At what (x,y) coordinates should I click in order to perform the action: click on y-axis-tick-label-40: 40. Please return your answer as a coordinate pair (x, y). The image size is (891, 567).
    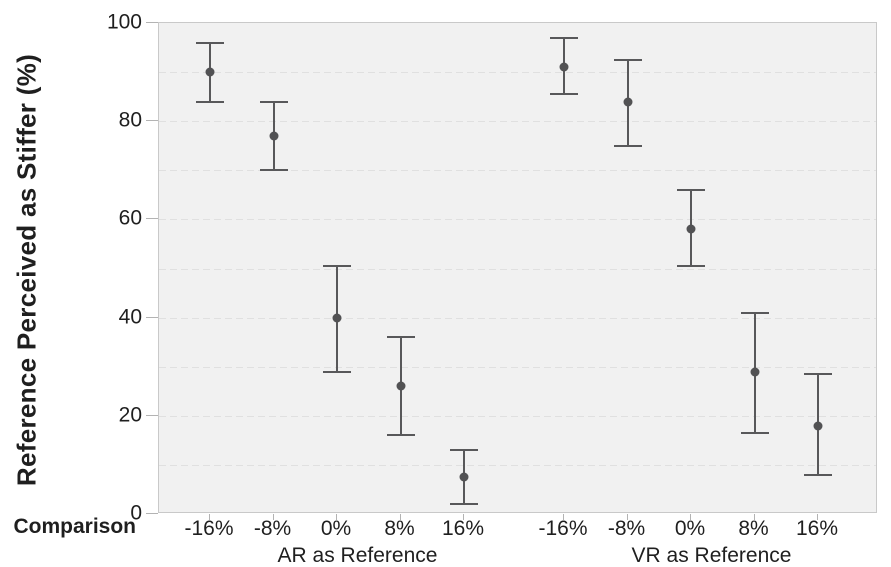
    Looking at the image, I should click on (130, 317).